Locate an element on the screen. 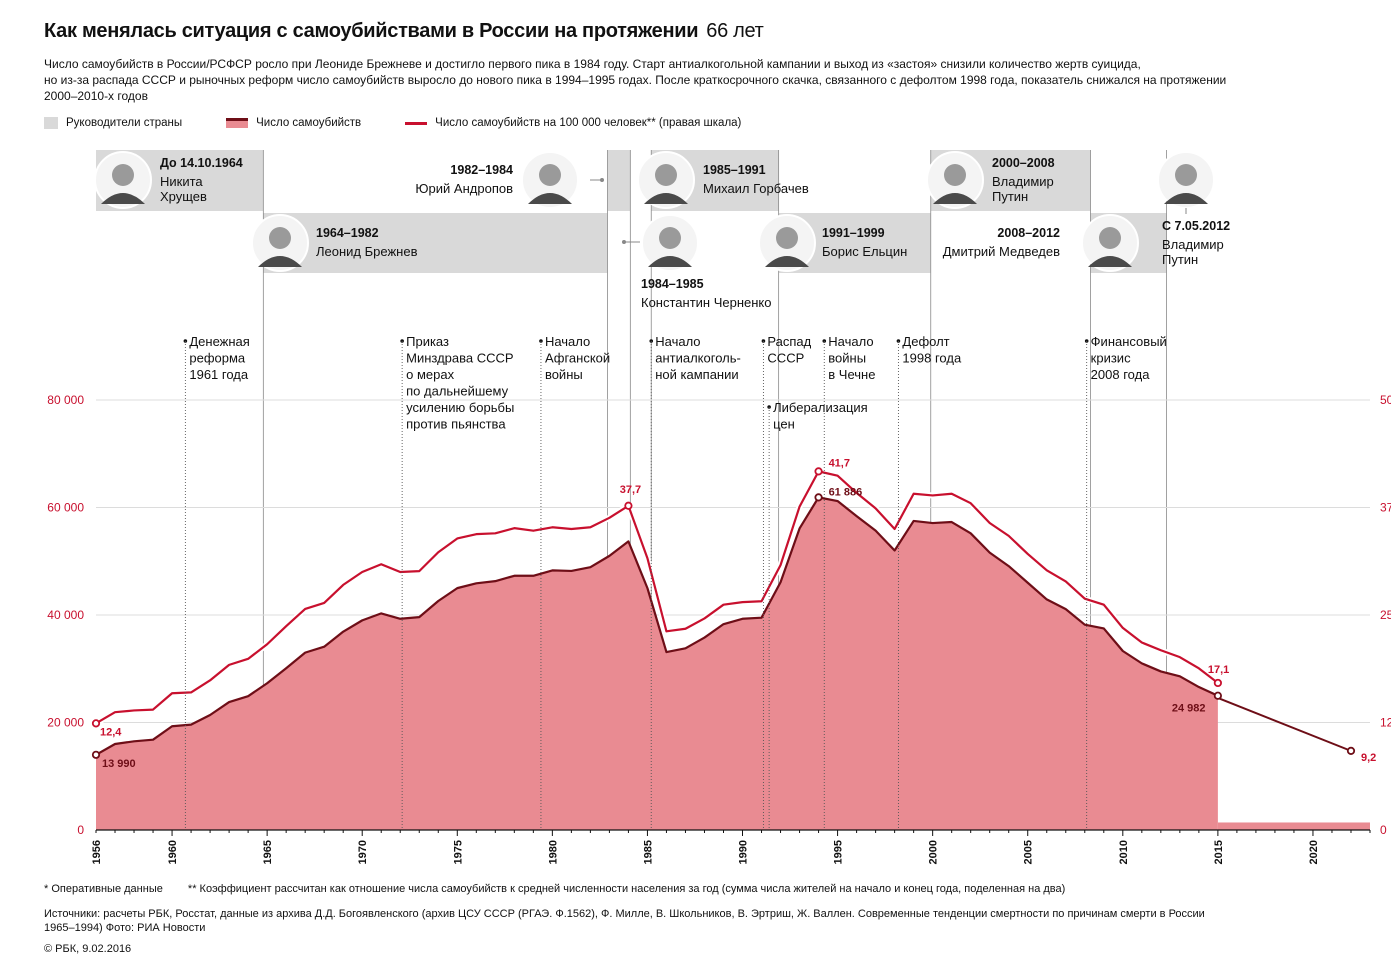 This screenshot has height=970, width=1391. x-tick-label: 1985 is located at coordinates (648, 852).